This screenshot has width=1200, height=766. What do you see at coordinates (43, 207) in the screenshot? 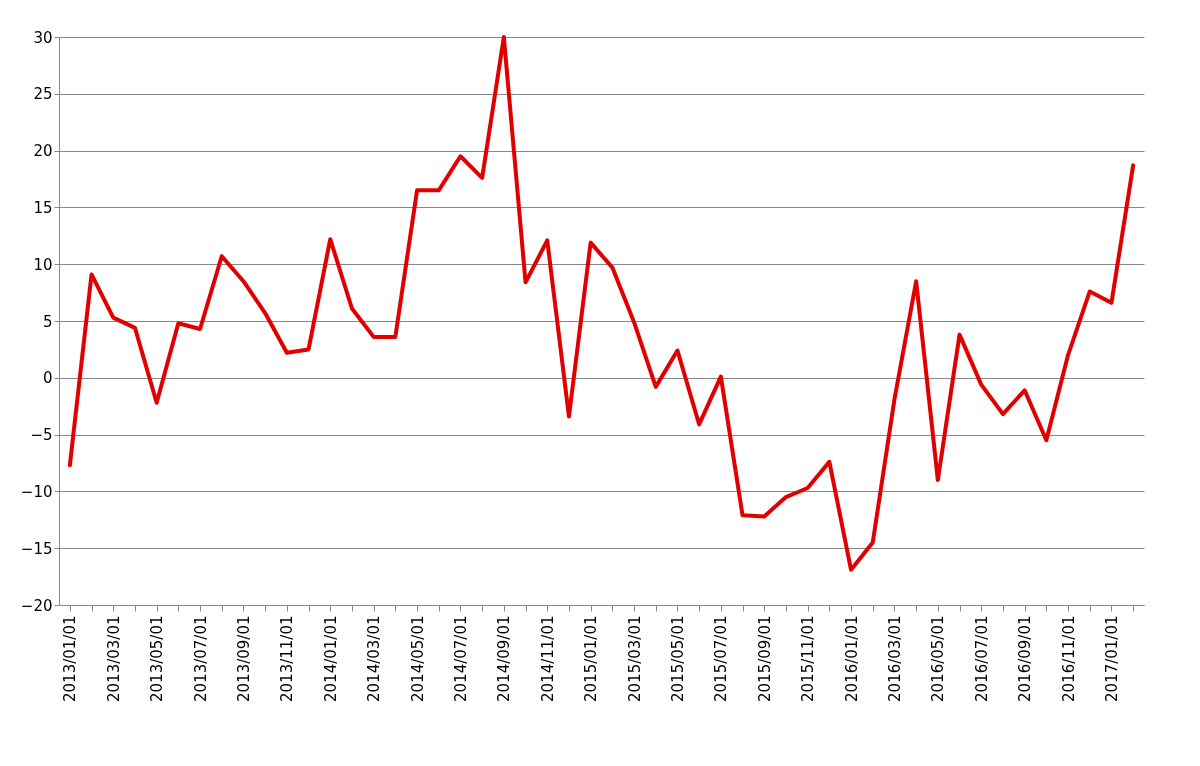
I see `y-tick-label: 15` at bounding box center [43, 207].